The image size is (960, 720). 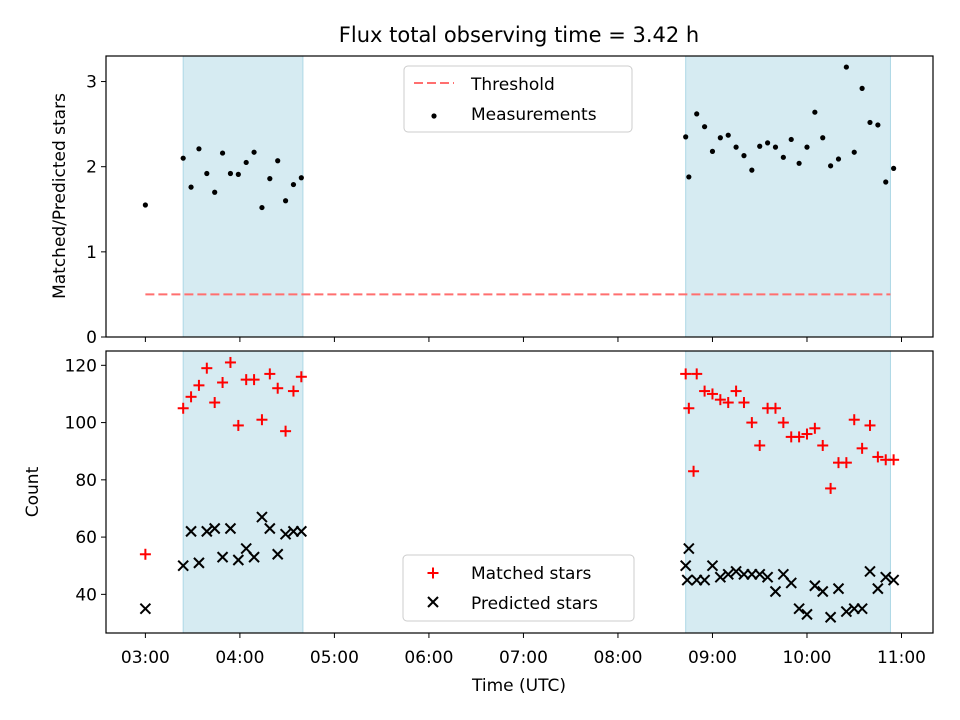 What do you see at coordinates (85, 480) in the screenshot?
I see `bottom-y-ticks: 40 60 80 100 120` at bounding box center [85, 480].